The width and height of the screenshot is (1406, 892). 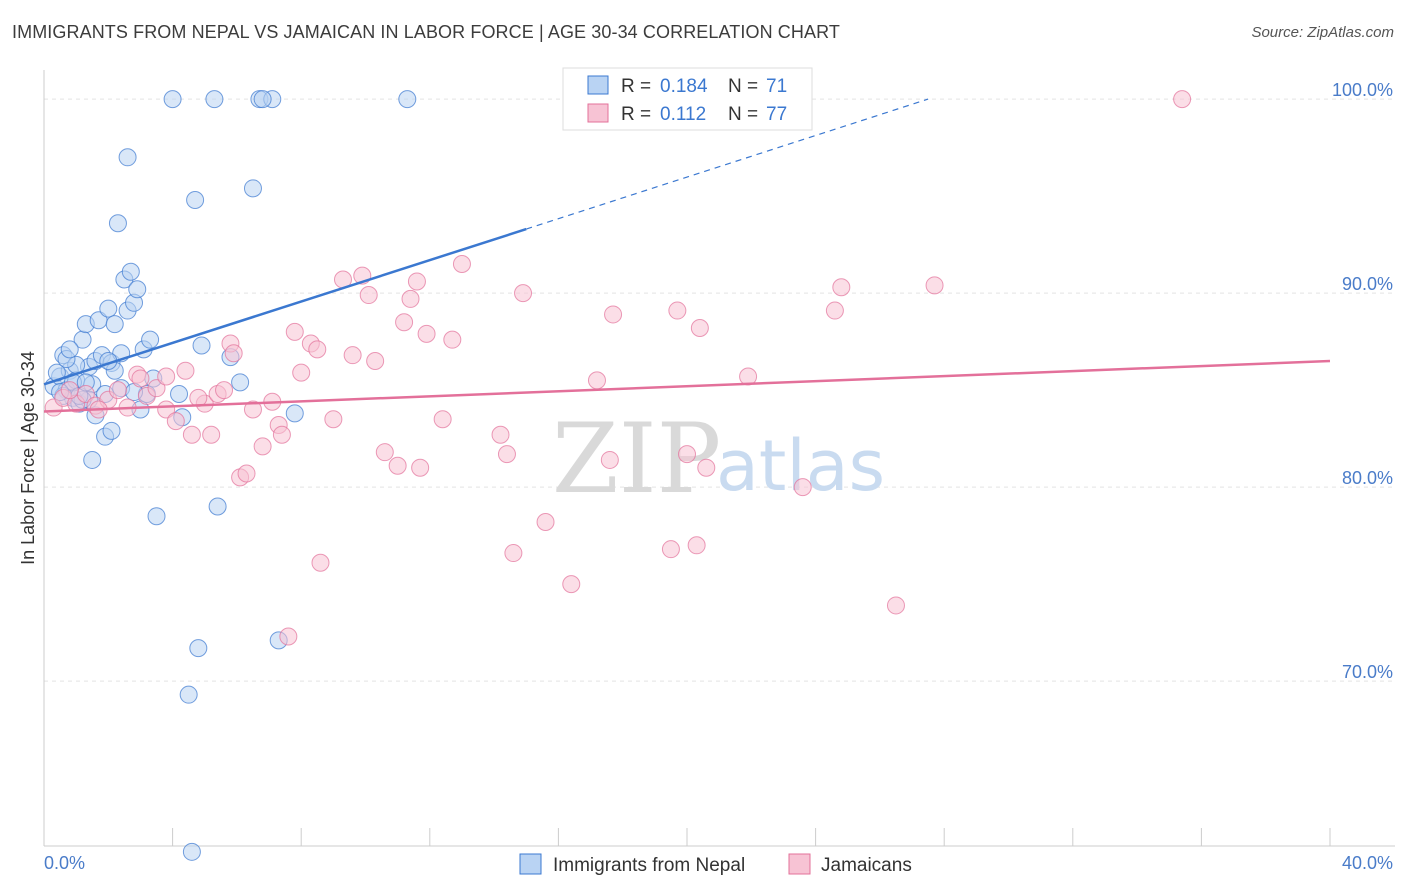 I want to click on legend-n-value-2: 77, so click(x=776, y=114).